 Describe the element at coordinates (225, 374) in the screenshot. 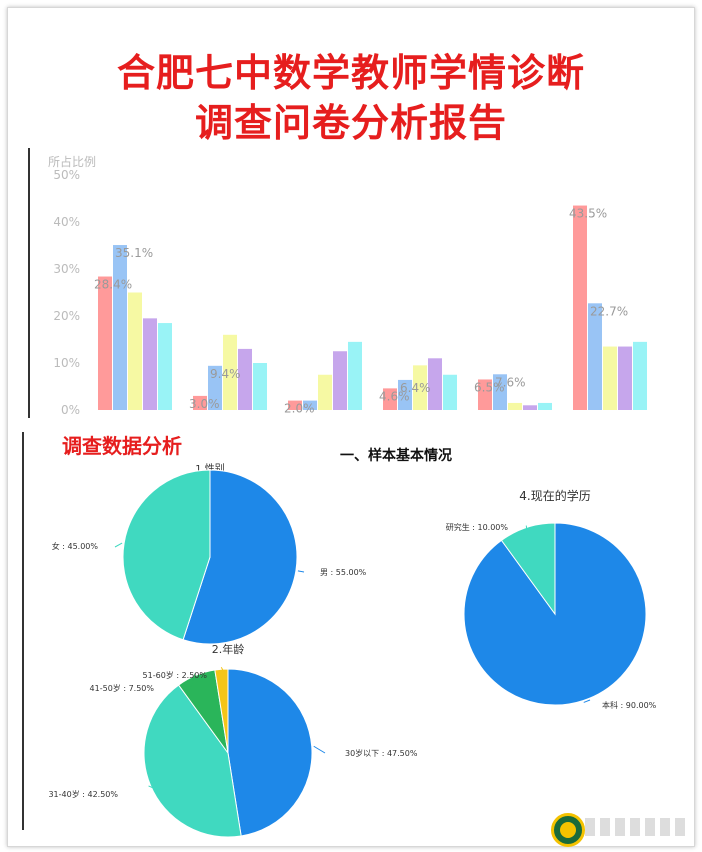

I see `bar-data-label: 9.4%` at that location.